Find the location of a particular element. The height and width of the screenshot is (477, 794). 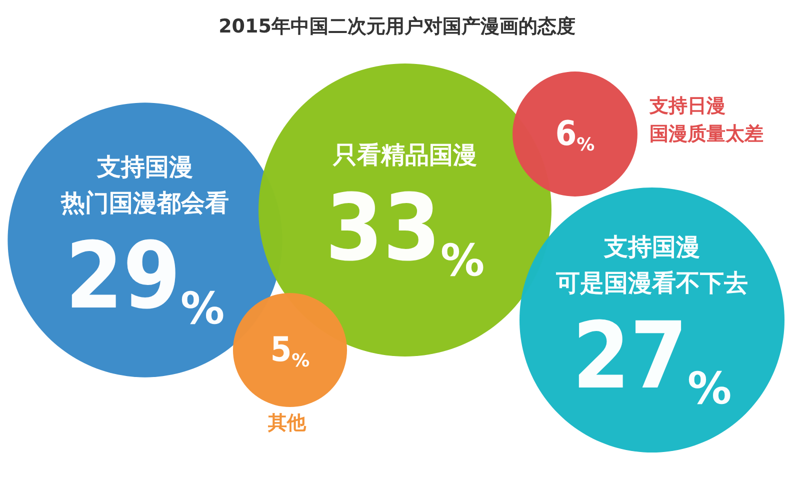

data-label: 5% is located at coordinates (290, 351).